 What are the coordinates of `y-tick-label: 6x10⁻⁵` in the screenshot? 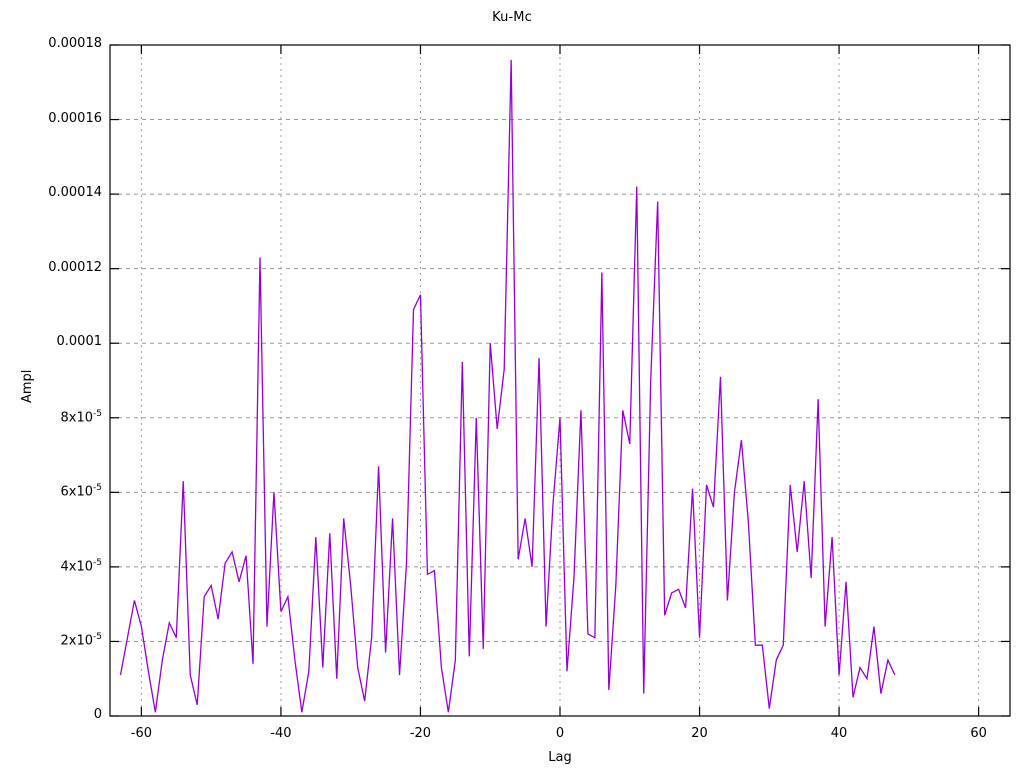 It's located at (81, 491).